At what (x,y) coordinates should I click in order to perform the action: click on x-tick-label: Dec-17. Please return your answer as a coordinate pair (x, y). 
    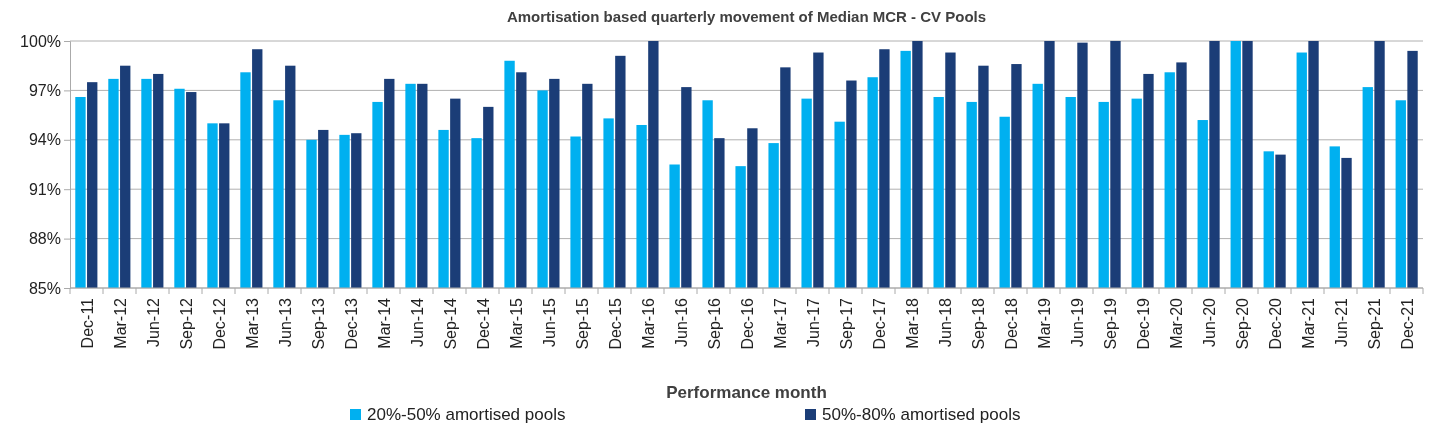
    Looking at the image, I should click on (879, 323).